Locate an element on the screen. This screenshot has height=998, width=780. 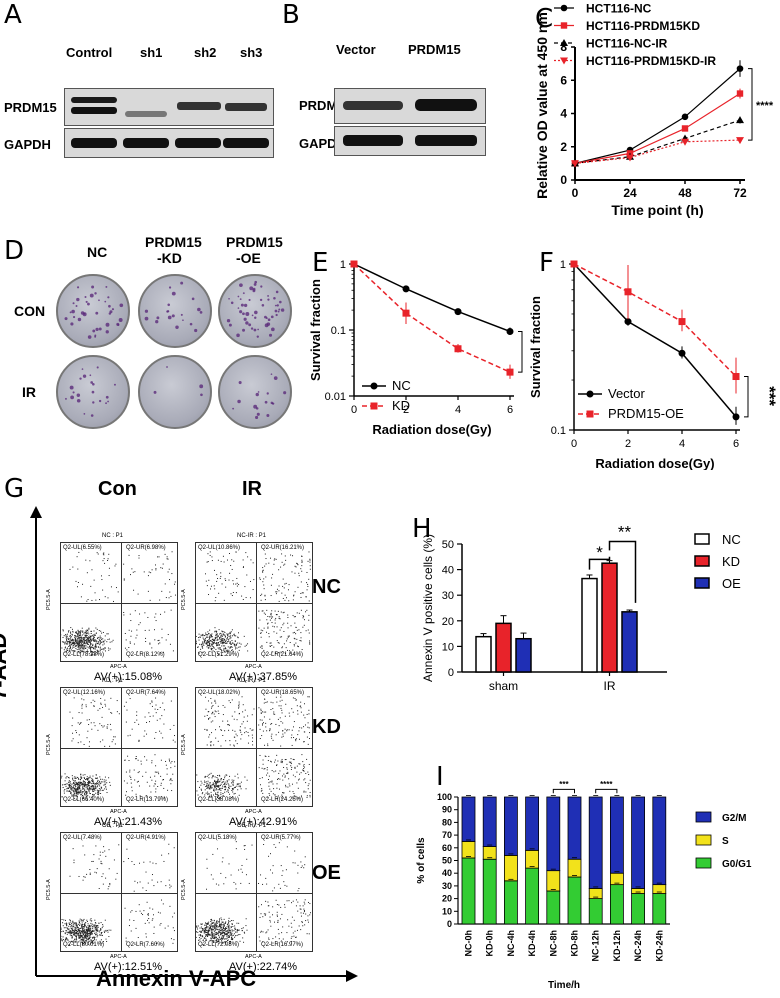
c-ylabel: Relative OD value at 450 nm is located at coordinates (542, 105).